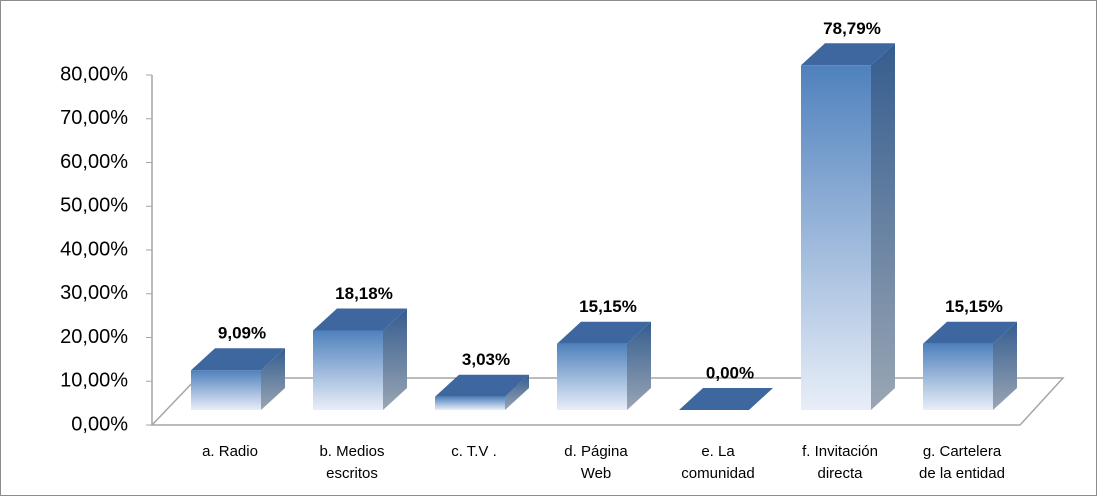 The width and height of the screenshot is (1097, 501). I want to click on x-tick-label: a. Radio, so click(230, 451).